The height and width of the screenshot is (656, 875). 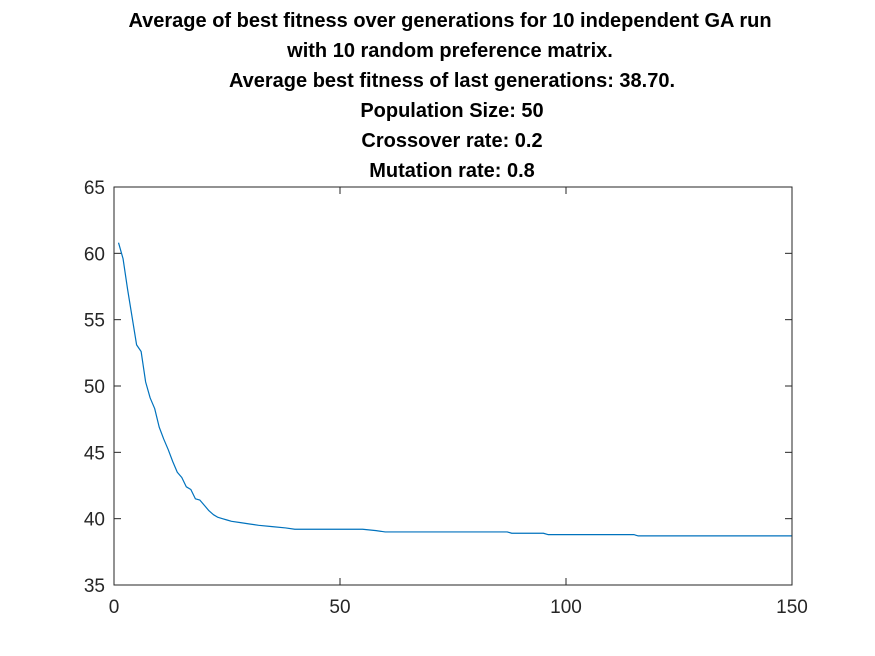 I want to click on y-tick-label: 55, so click(x=94, y=321).